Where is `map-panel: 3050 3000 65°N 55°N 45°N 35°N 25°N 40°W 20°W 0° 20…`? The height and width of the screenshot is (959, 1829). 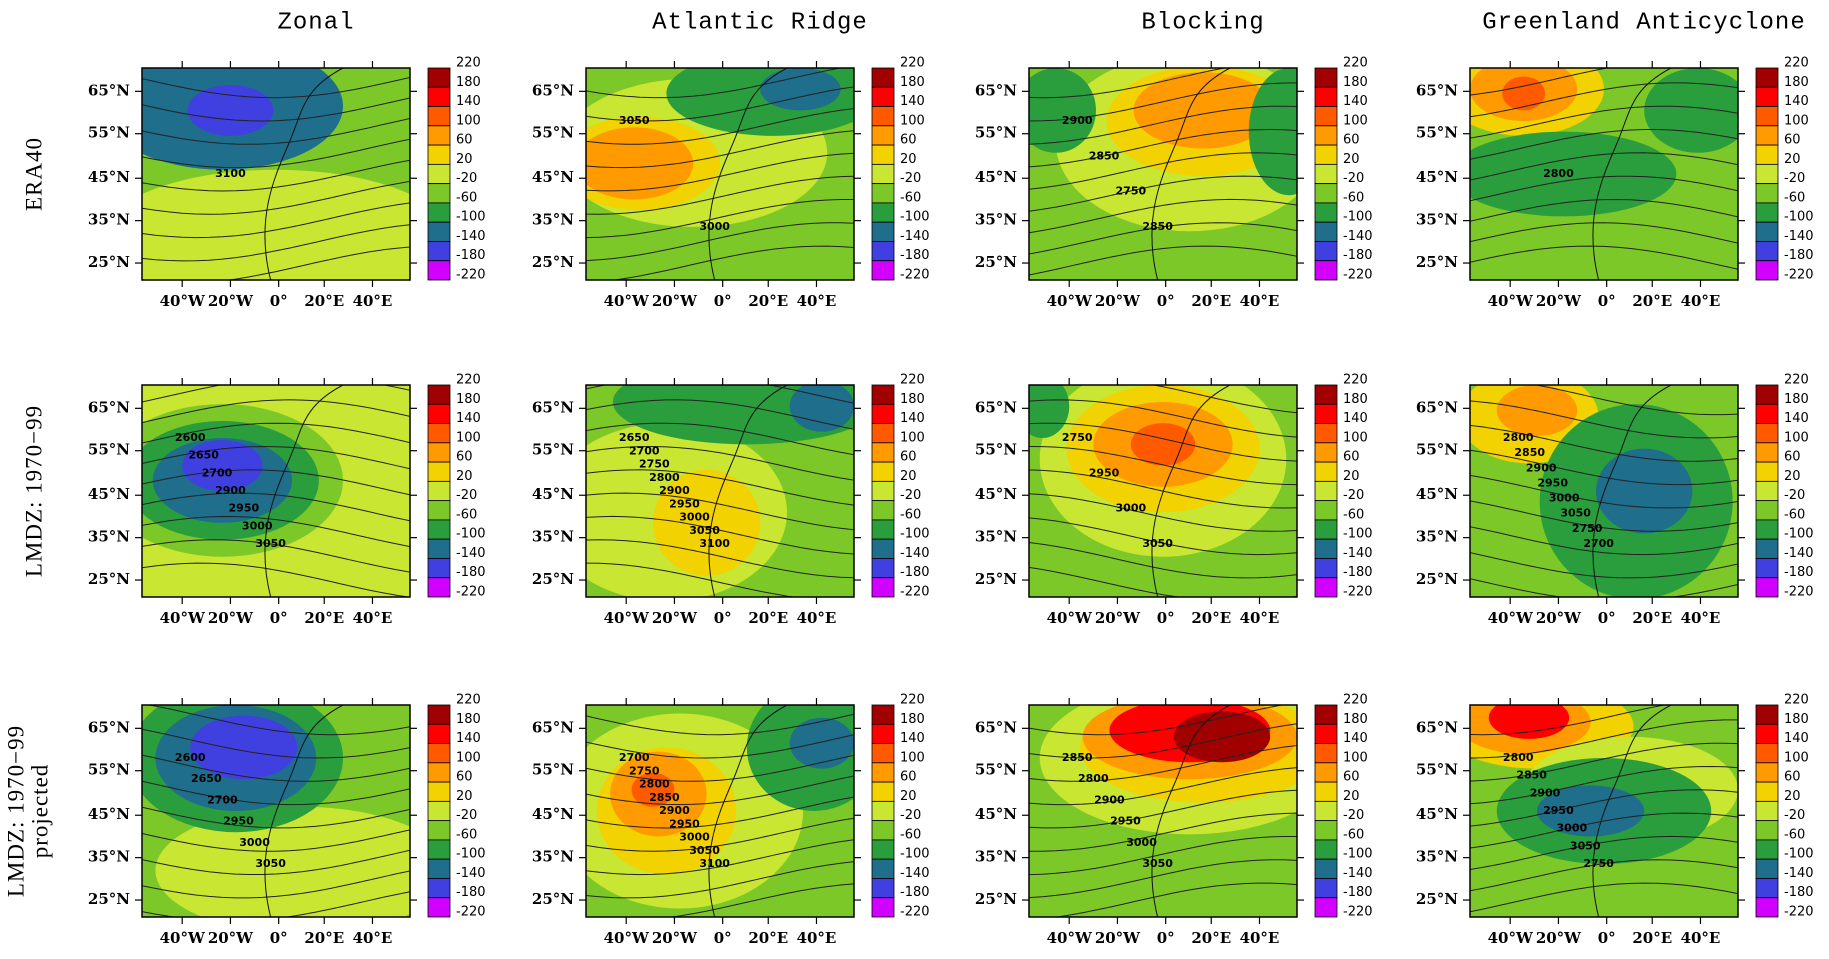 map-panel: 3050 3000 65°N 55°N 45°N 35°N 25°N 40°W 20°W 0° 20… is located at coordinates (731, 183).